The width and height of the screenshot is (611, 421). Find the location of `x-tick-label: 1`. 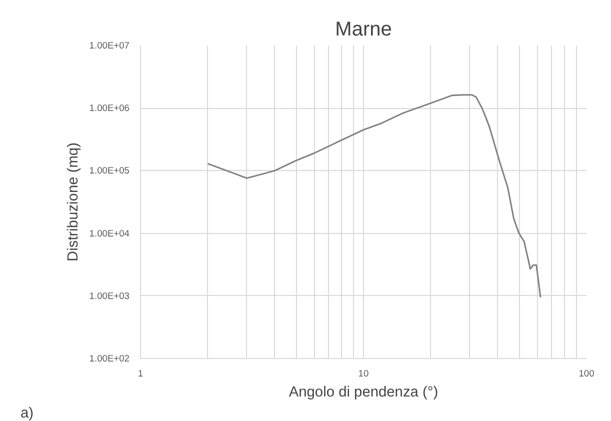

x-tick-label: 1 is located at coordinates (141, 373).